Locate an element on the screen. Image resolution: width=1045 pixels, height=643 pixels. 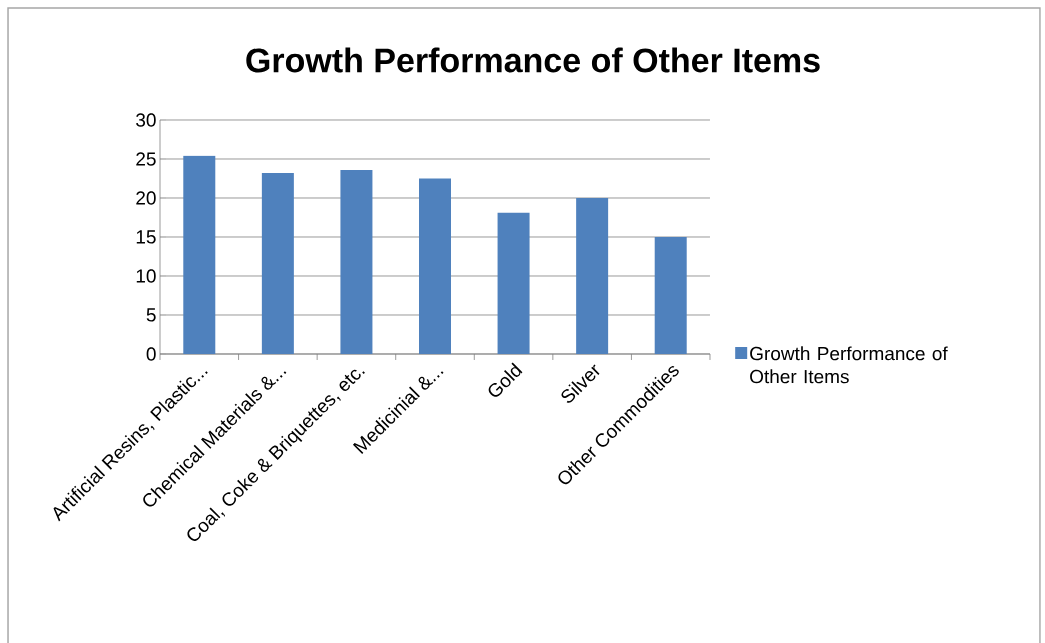
y-tick-label: 25 is located at coordinates (146, 159).